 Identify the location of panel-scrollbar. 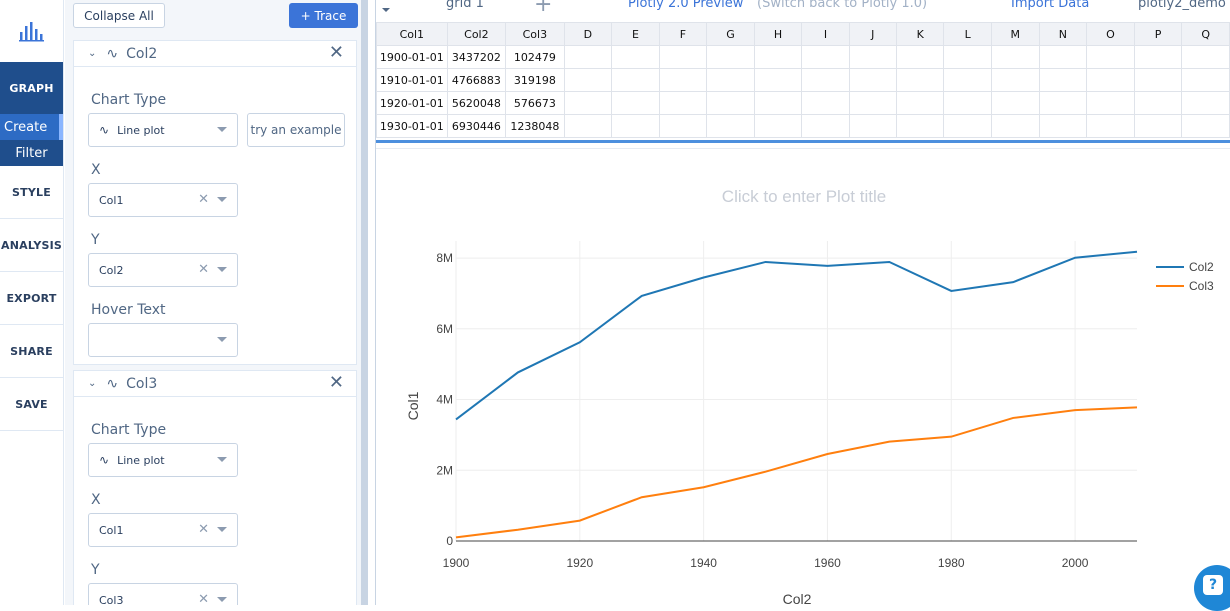
(364, 302).